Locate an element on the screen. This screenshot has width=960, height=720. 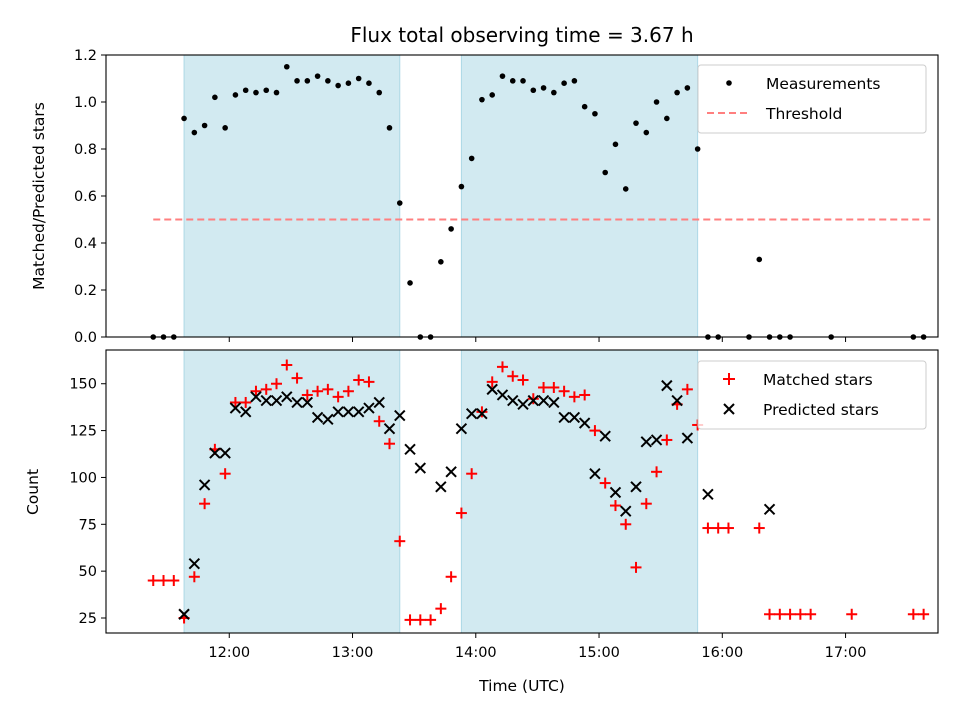
x-axis-label: Time (UTC) is located at coordinates (521, 686).